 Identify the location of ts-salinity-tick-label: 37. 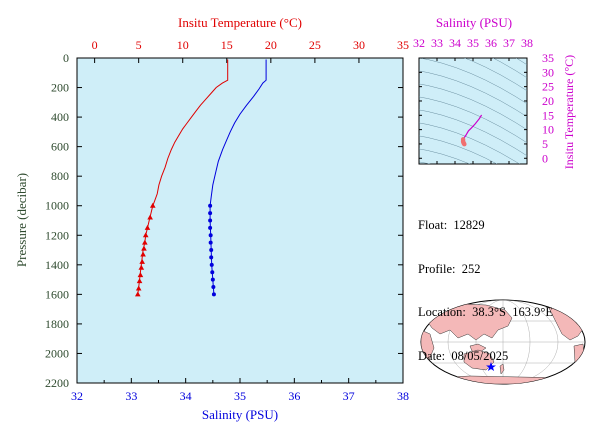
(509, 43).